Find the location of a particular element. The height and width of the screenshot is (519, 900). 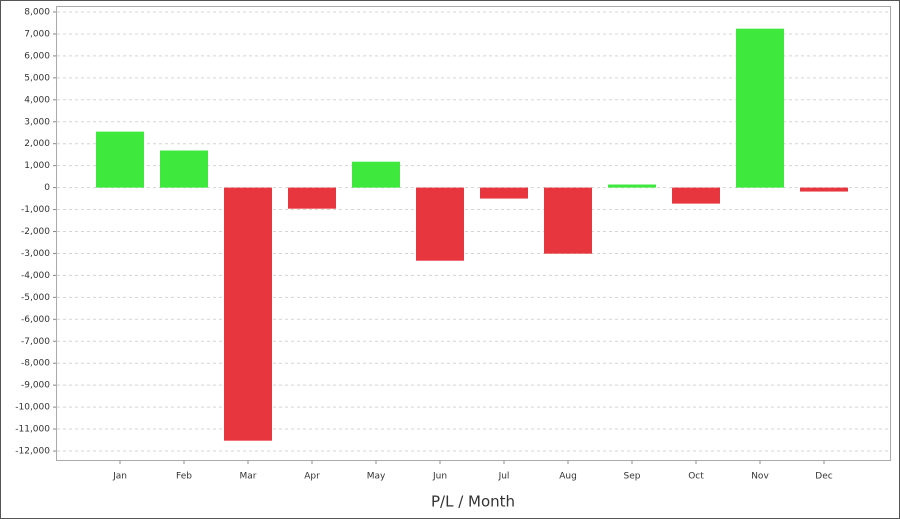

y-tick-label: -11,000 is located at coordinates (32, 430).